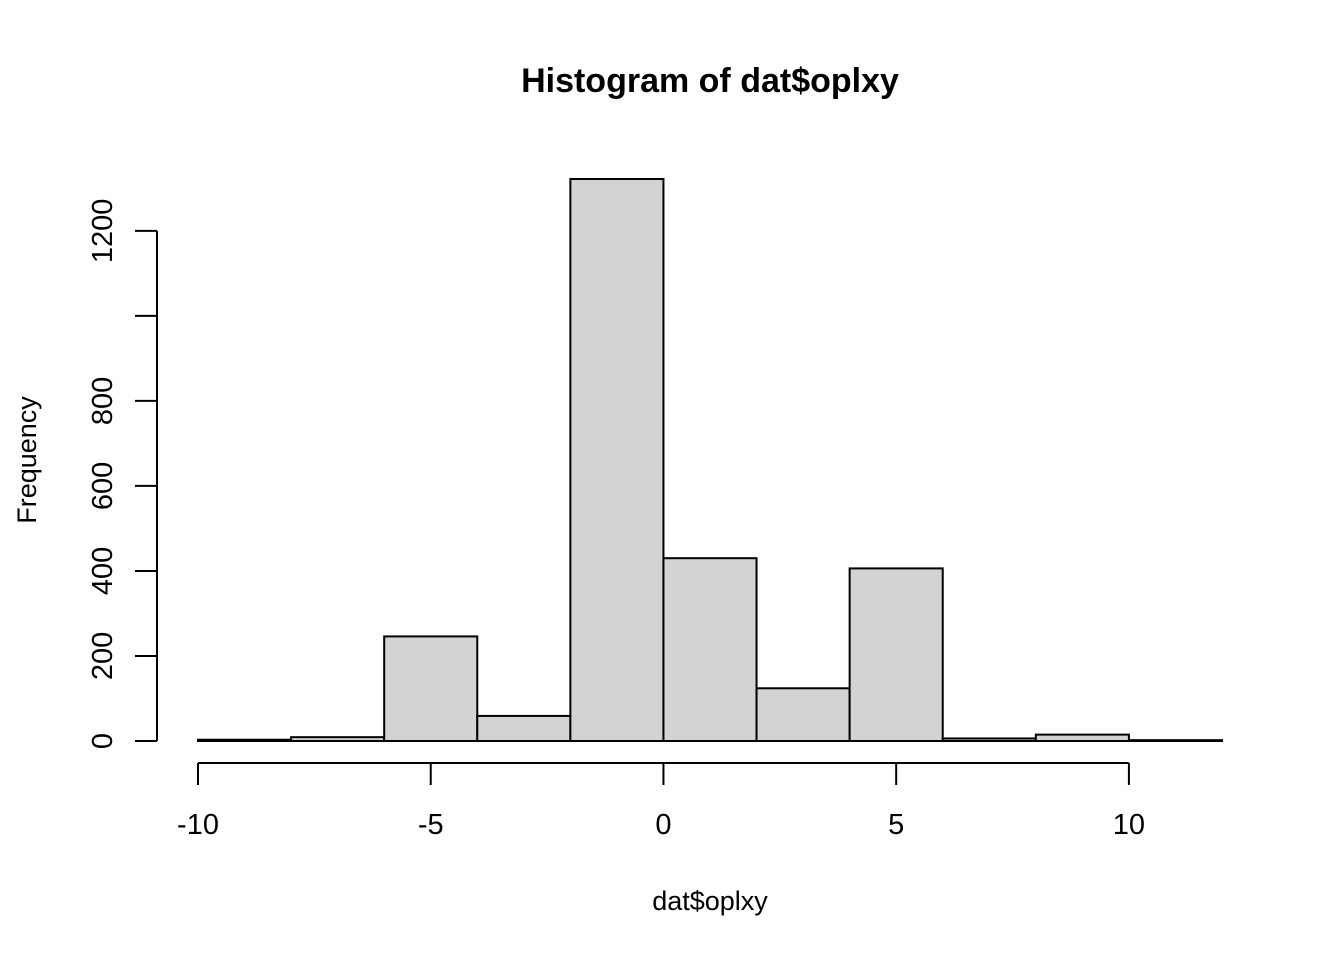  Describe the element at coordinates (103, 231) in the screenshot. I see `y-tick-label: 1200` at that location.